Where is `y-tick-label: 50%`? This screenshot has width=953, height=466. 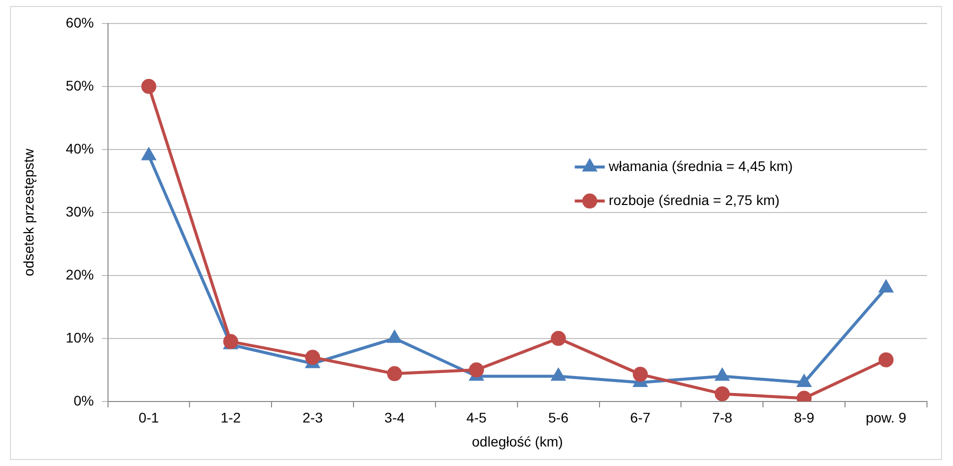
y-tick-label: 50% is located at coordinates (80, 85).